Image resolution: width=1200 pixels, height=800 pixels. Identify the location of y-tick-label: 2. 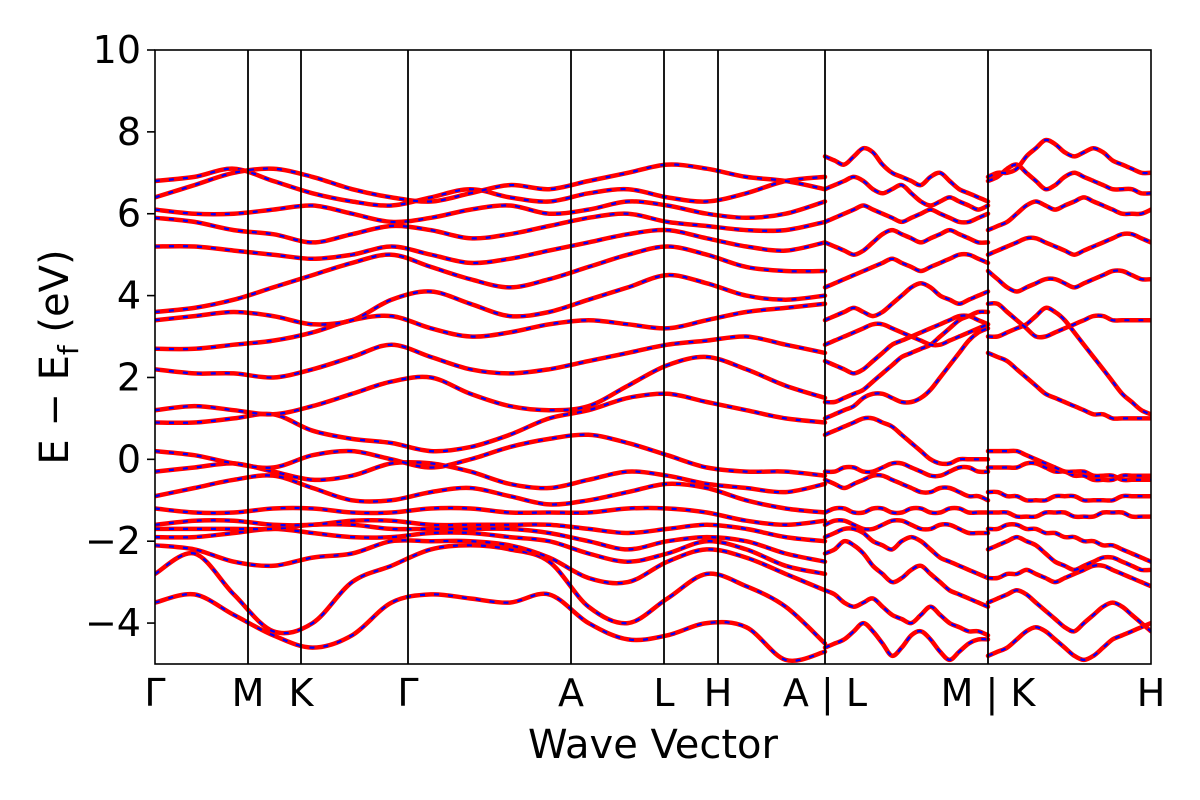
(129, 377).